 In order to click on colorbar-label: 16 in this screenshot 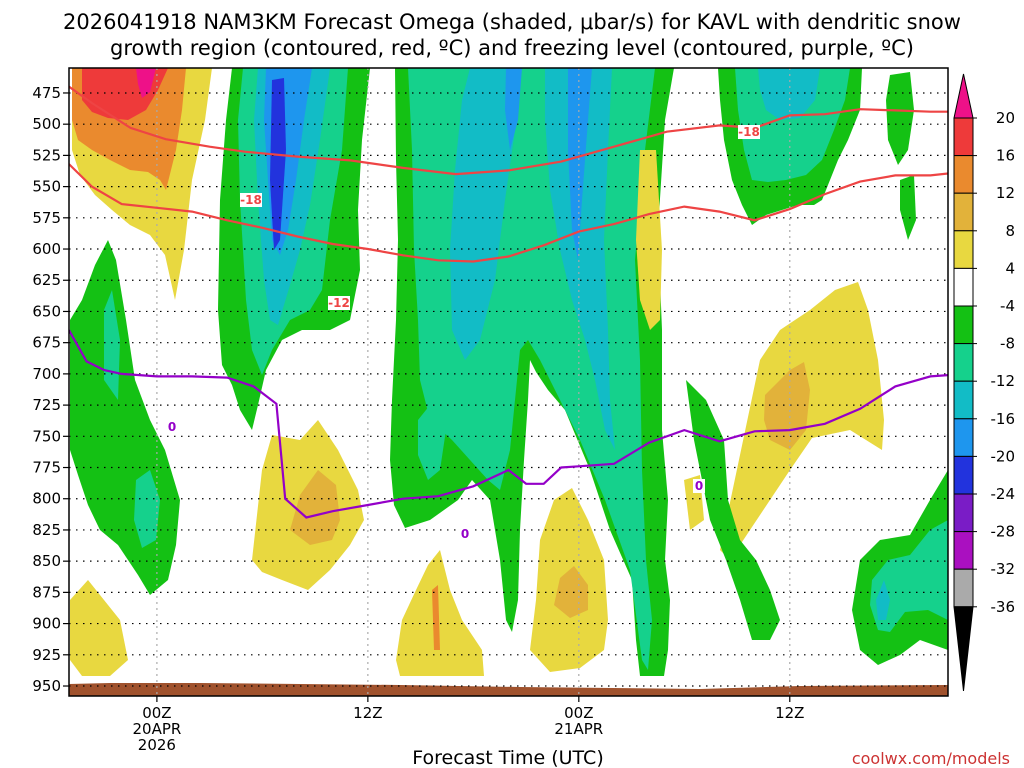, I will do `click(1005, 156)`.